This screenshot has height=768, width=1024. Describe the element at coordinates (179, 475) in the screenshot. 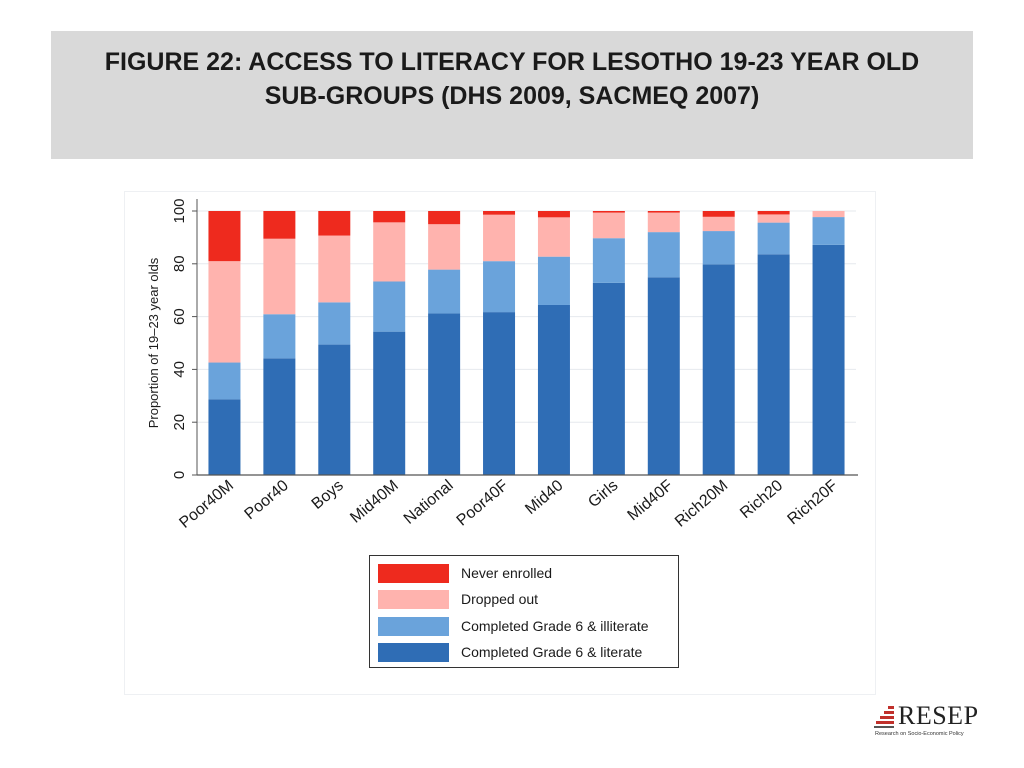

I see `y-tick-label: 0` at that location.